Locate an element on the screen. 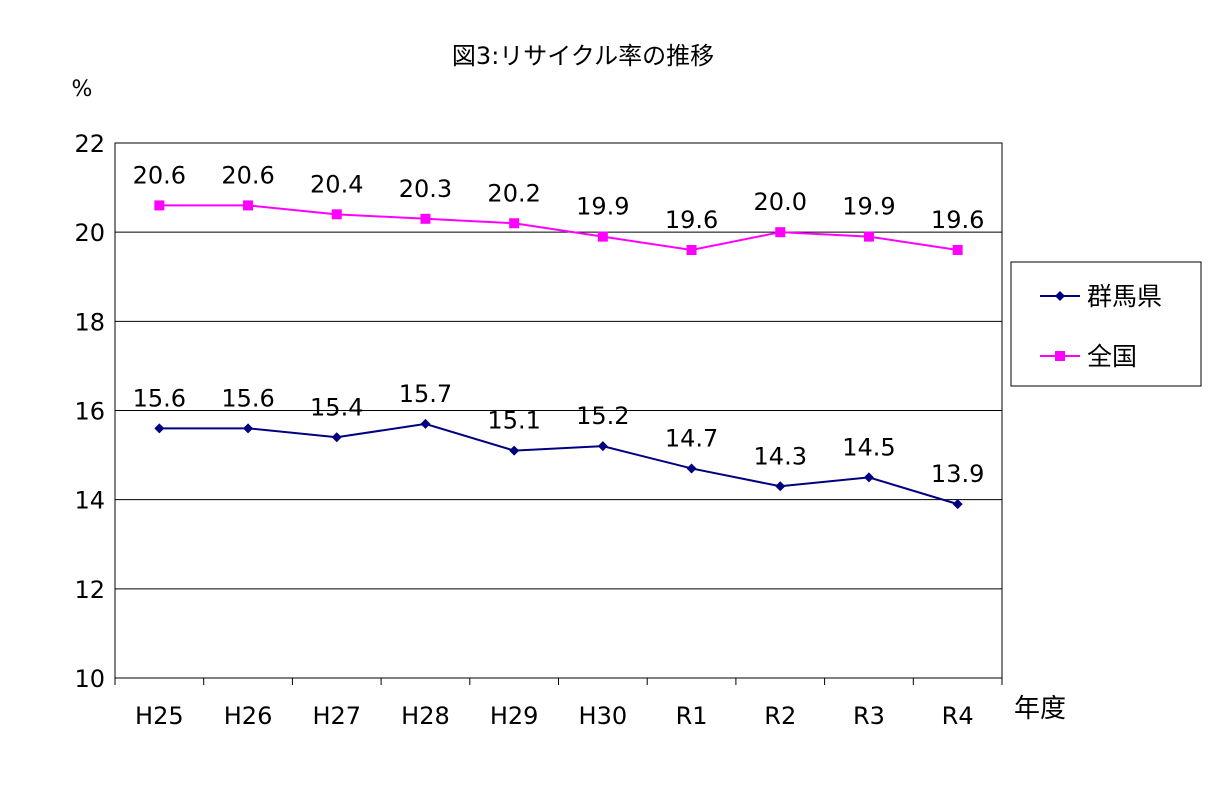 This screenshot has width=1214, height=788. chart-title: 図3:リサイクル率の推移 is located at coordinates (583, 56).